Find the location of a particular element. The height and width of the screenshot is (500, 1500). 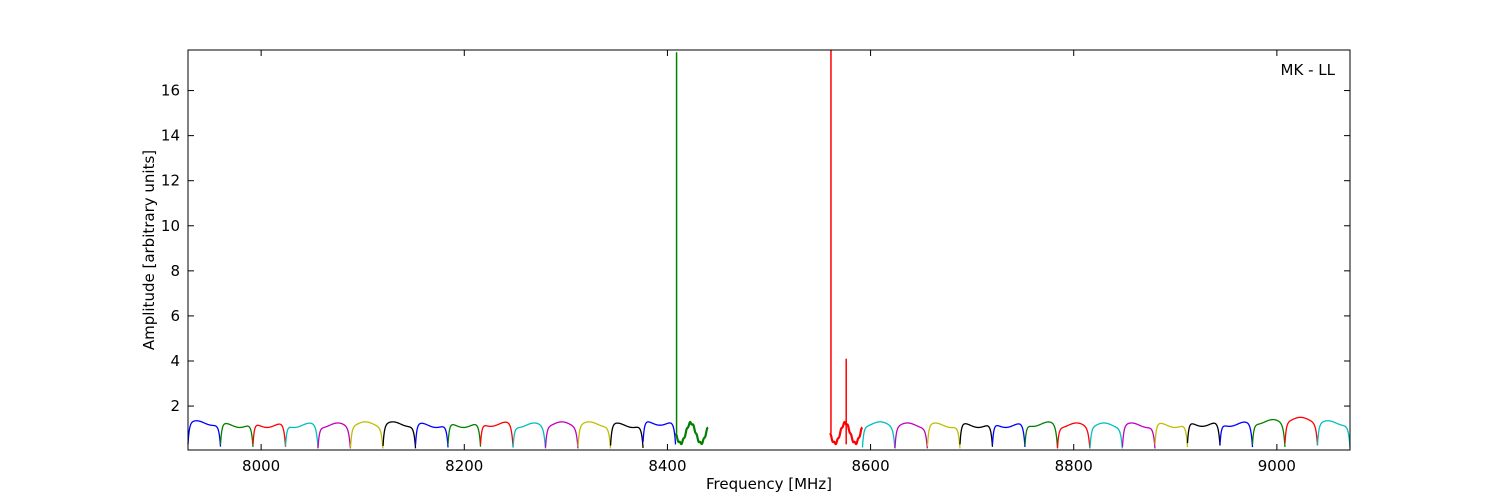

x-tick-label: 8400 is located at coordinates (667, 466).